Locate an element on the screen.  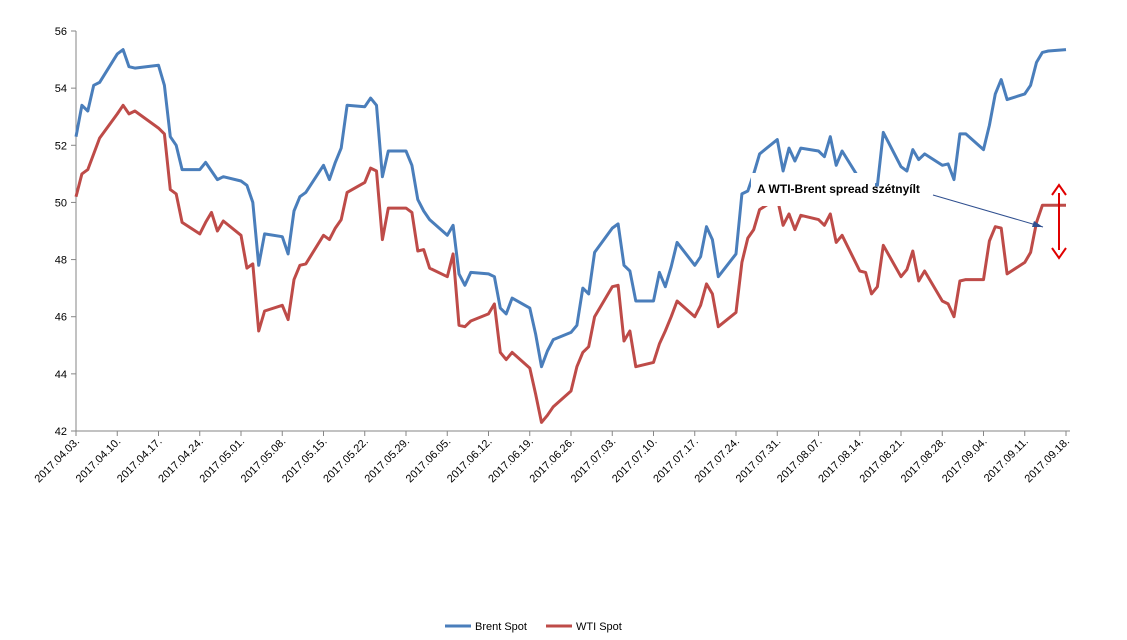
annotation-arrow is located at coordinates (988, 211).